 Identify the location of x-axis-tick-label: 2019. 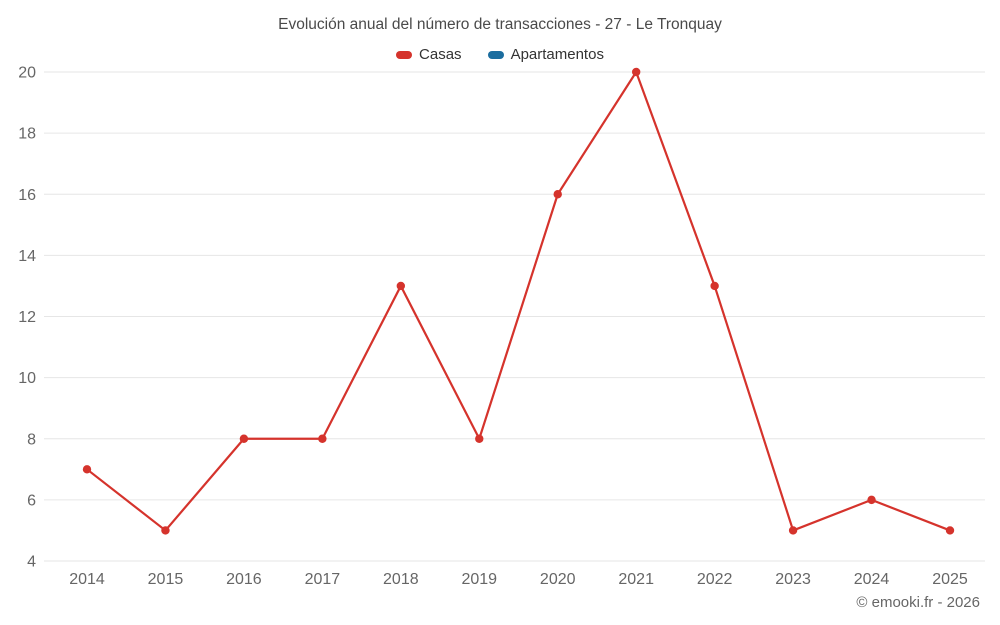
(479, 579).